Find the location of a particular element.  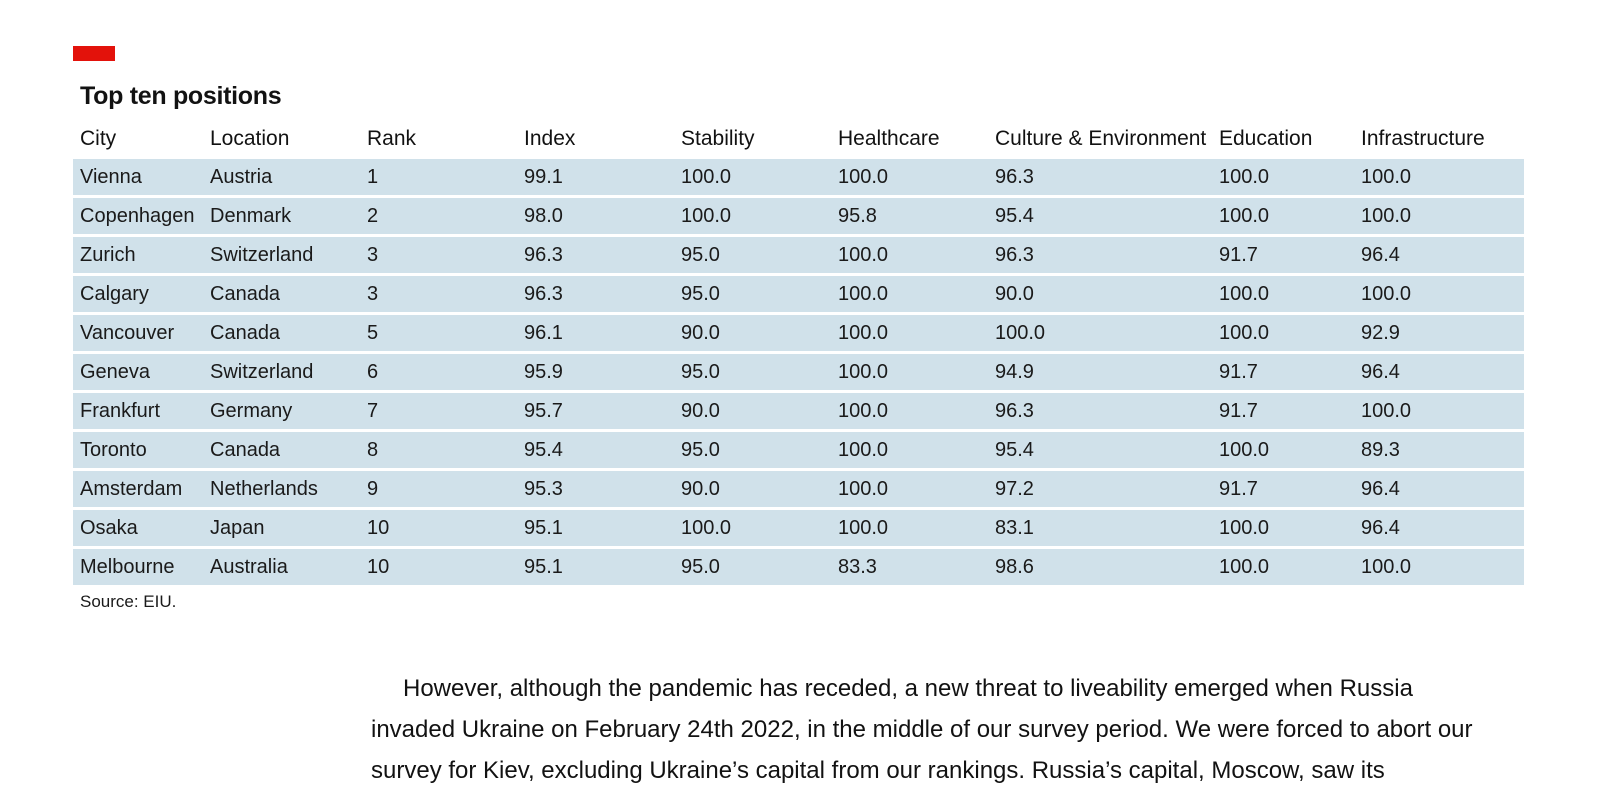

cell-location: Denmark is located at coordinates (281, 214).